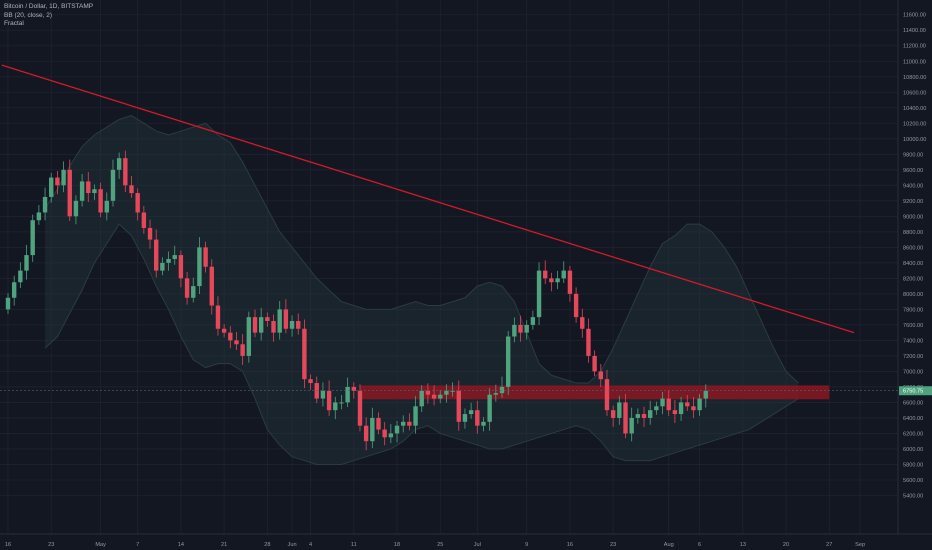  Describe the element at coordinates (526, 545) in the screenshot. I see `time-tick-label: 9` at that location.